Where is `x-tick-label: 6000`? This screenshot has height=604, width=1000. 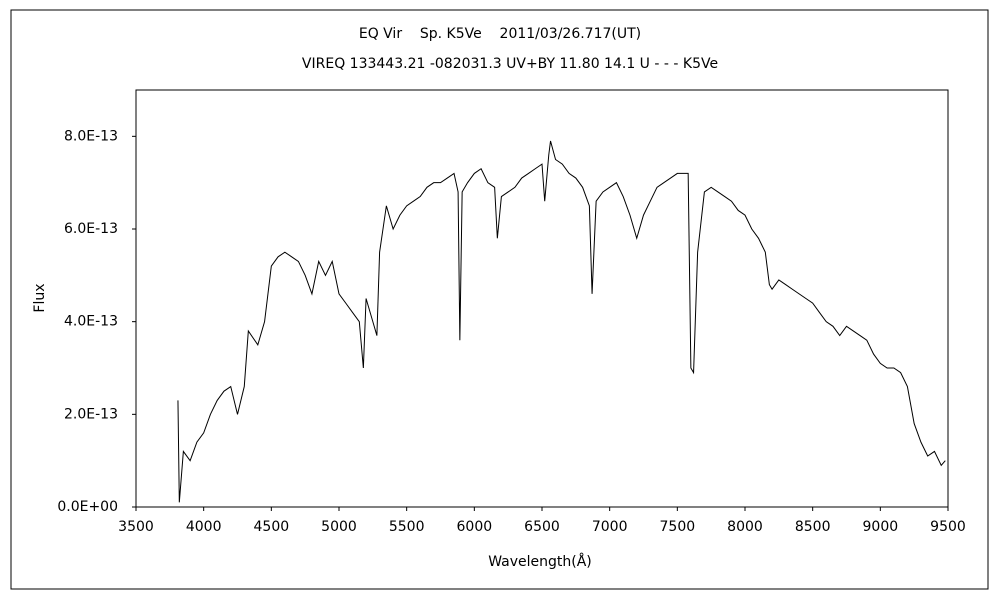
x-tick-label: 6000 is located at coordinates (475, 527).